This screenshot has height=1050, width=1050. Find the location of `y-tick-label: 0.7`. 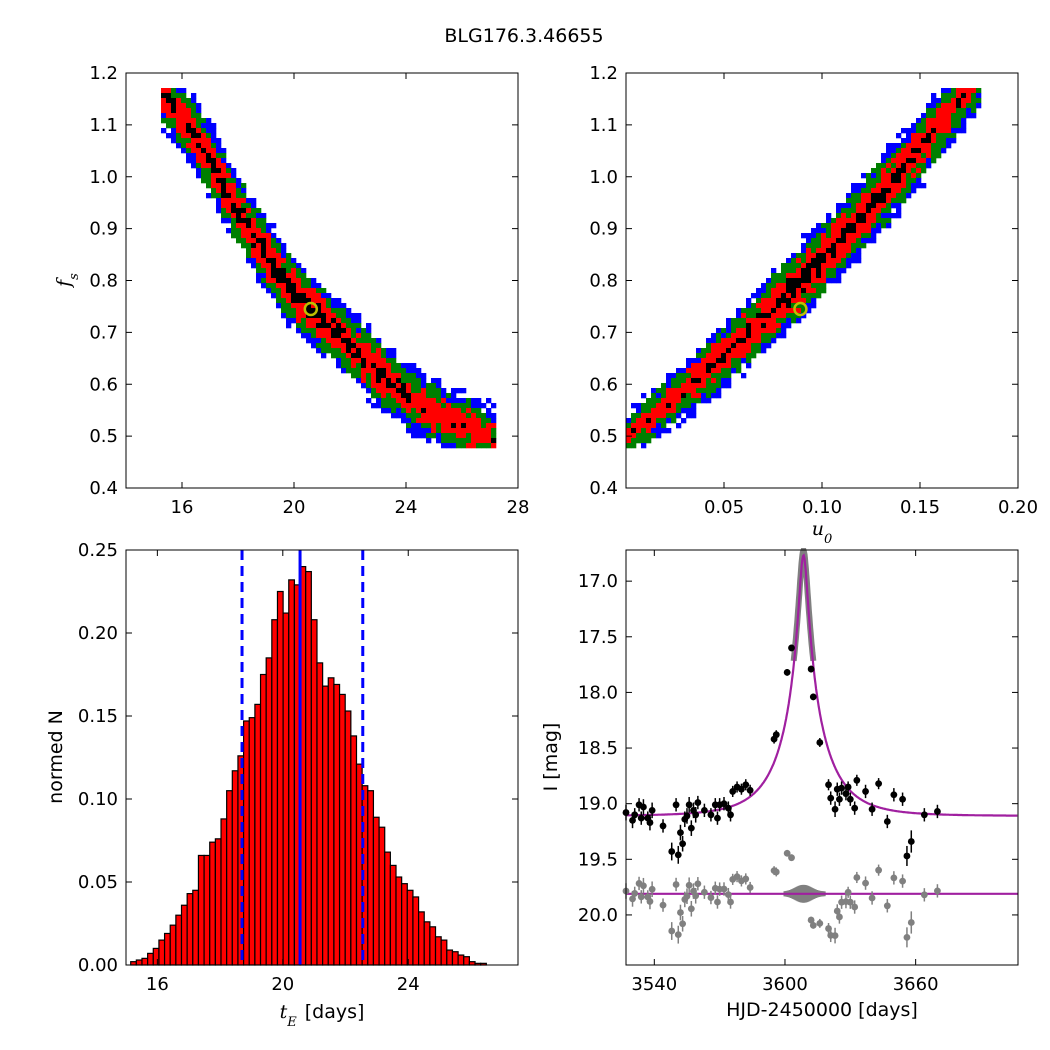

y-tick-label: 0.7 is located at coordinates (603, 332).